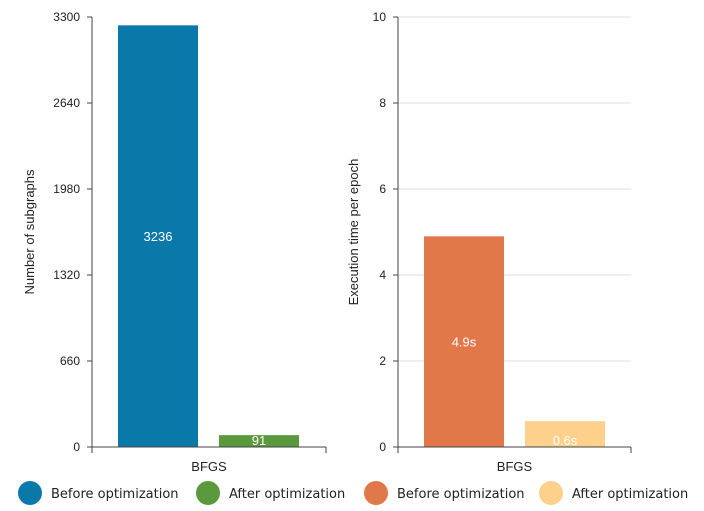  I want to click on data-label: 91, so click(259, 440).